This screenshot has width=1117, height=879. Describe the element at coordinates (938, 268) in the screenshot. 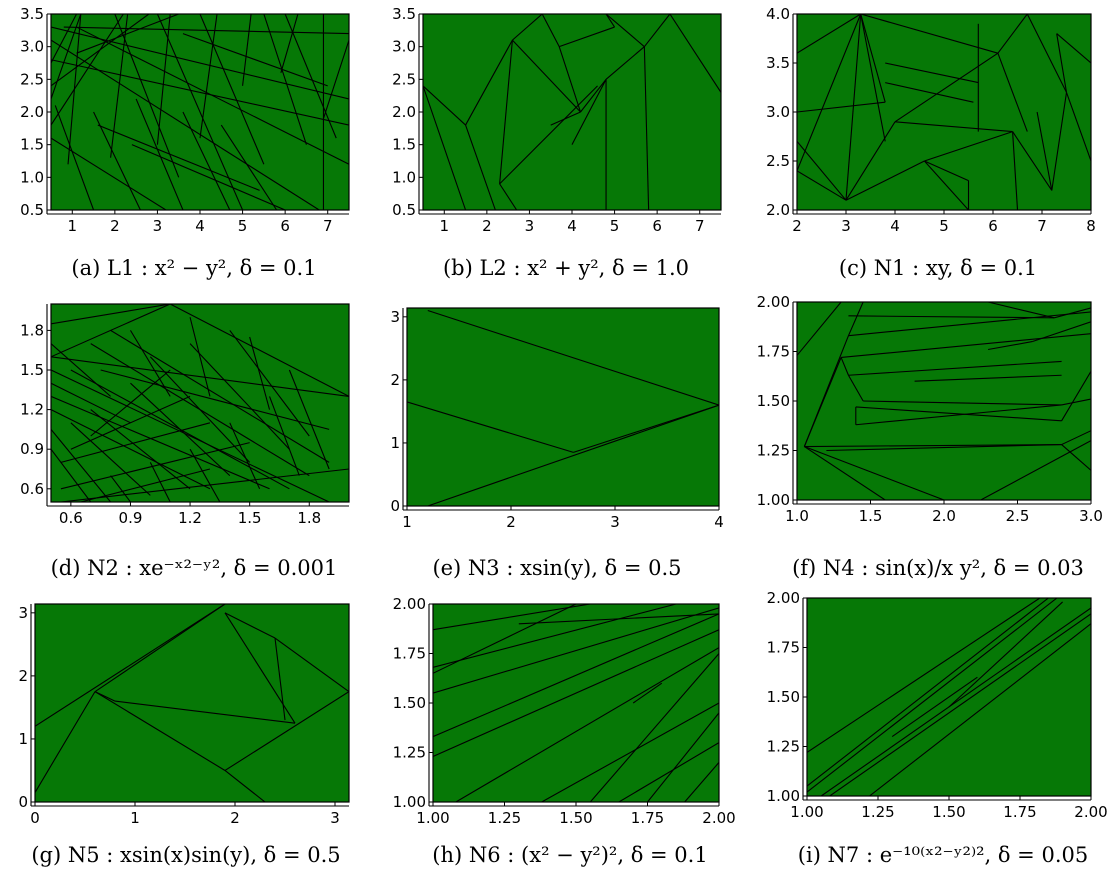

I see `caption-c: (c) N1 : xy, δ = 0.1` at that location.